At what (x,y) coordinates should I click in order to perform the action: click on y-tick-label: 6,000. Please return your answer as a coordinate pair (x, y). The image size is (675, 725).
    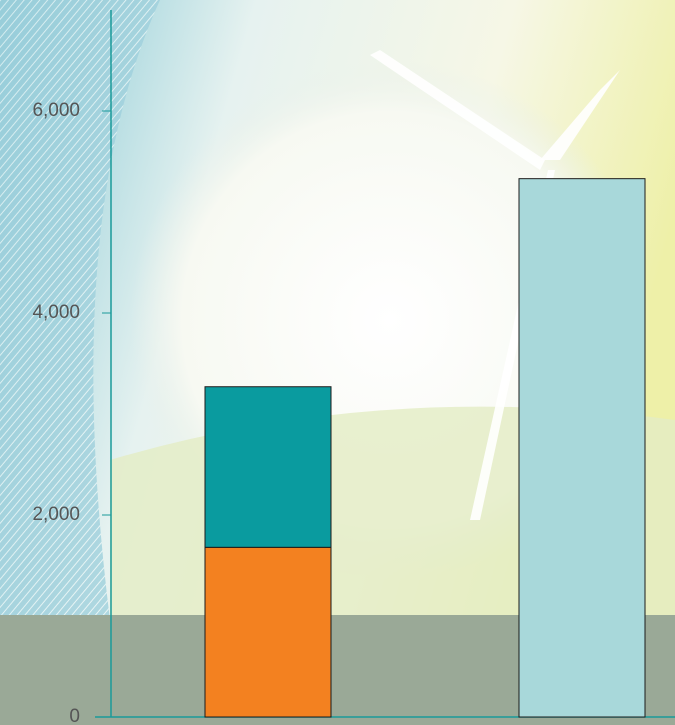
    Looking at the image, I should click on (56, 110).